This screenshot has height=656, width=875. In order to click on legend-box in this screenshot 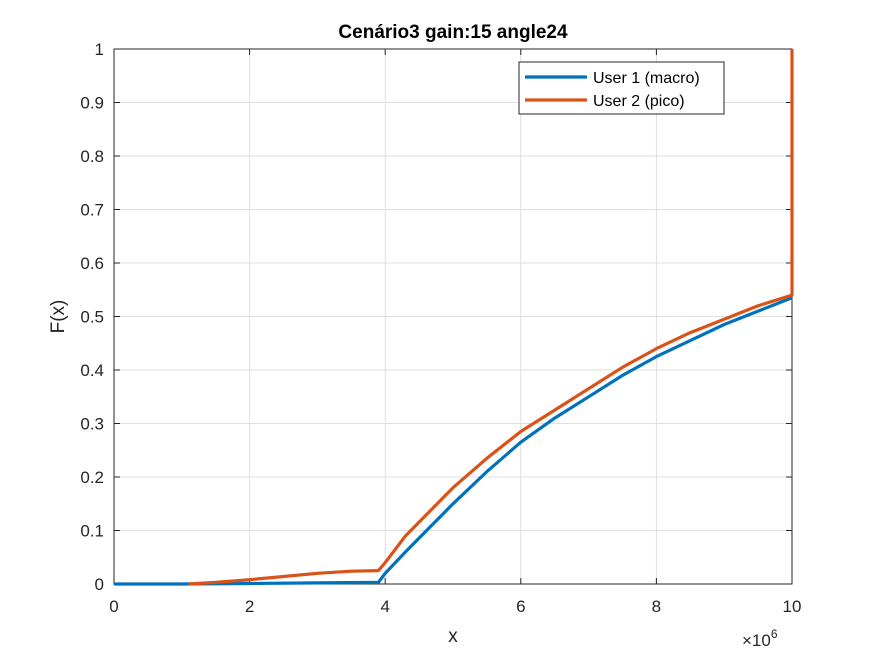, I will do `click(621, 88)`.